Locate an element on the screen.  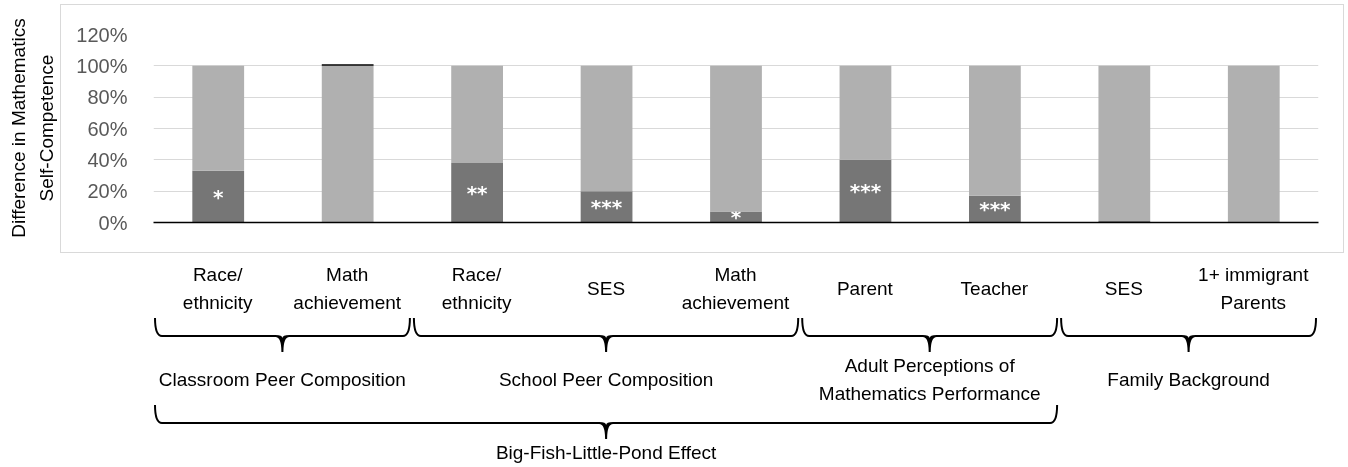
y-tick-label: 40% is located at coordinates (107, 159).